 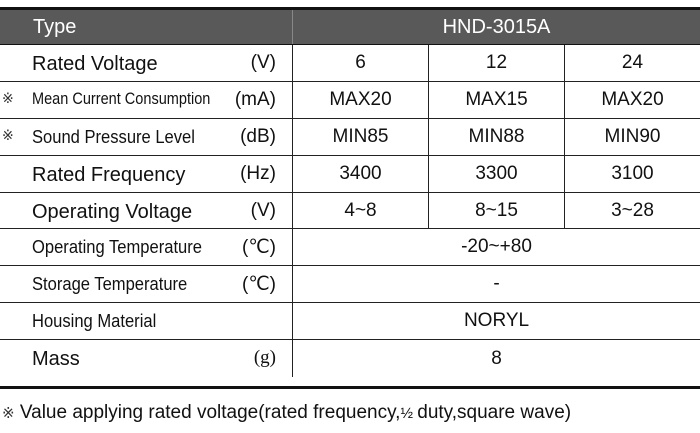 What do you see at coordinates (496, 26) in the screenshot?
I see `model-name: HND-3015A` at bounding box center [496, 26].